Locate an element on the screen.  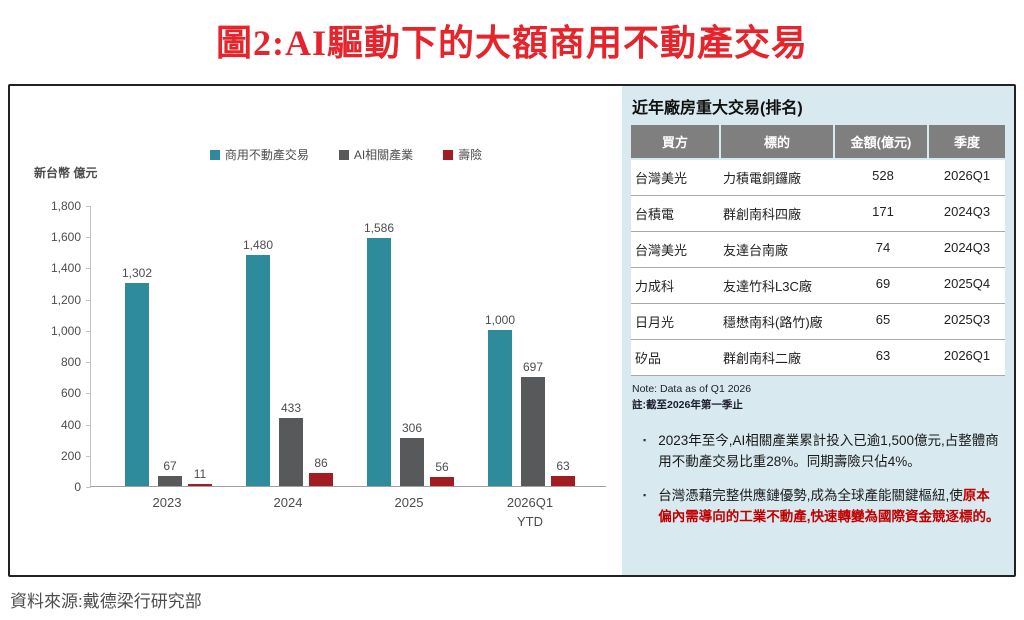
table-title: 近年廠房重大交易(排名) is located at coordinates (717, 108).